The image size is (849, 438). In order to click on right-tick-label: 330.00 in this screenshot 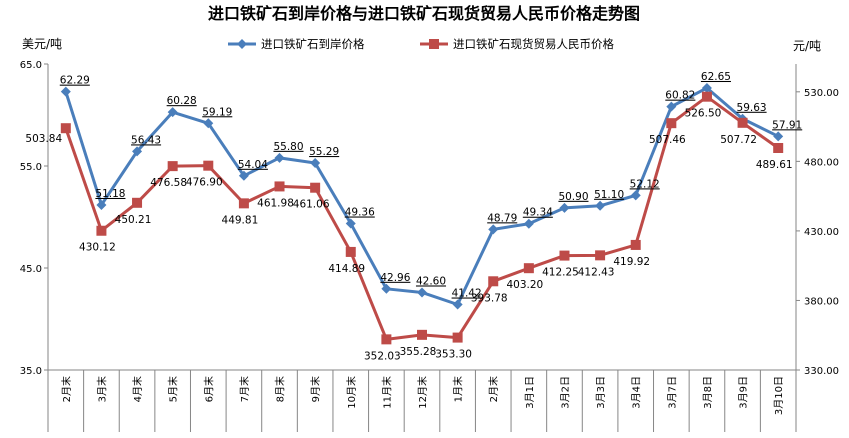, I will do `click(821, 371)`.